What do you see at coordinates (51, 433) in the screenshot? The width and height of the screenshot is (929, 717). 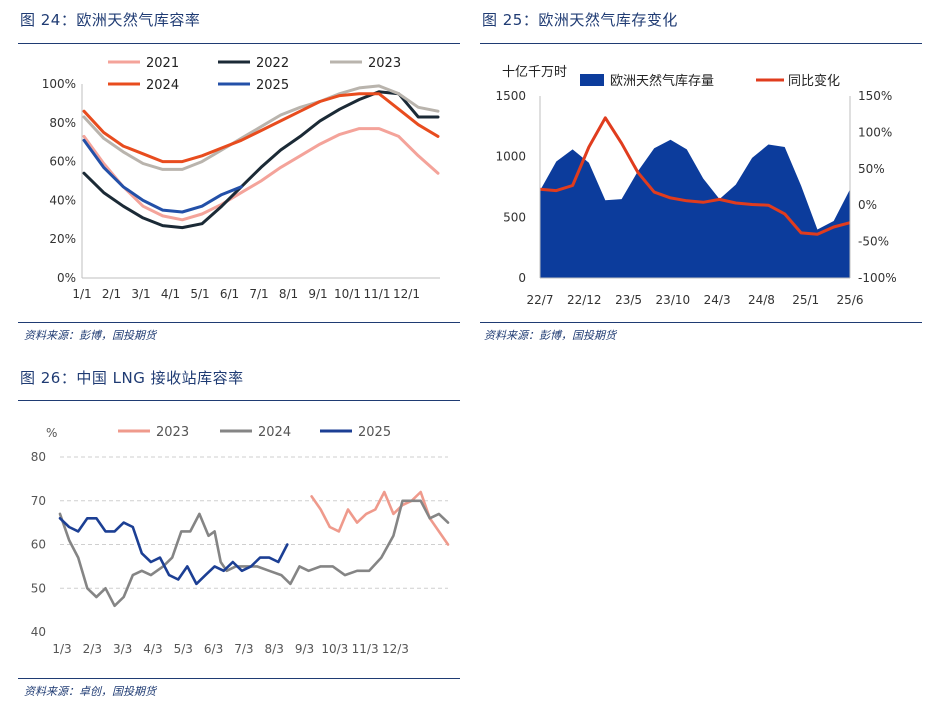 I see `y-axis-label: %` at bounding box center [51, 433].